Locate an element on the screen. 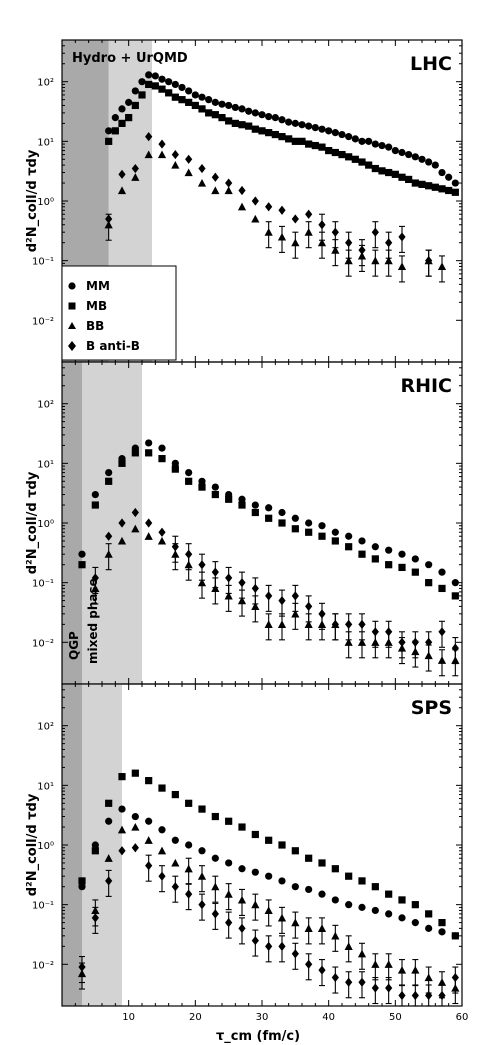 The image size is (485, 1045). legend: MM MB BB B anti-B is located at coordinates (119, 313).